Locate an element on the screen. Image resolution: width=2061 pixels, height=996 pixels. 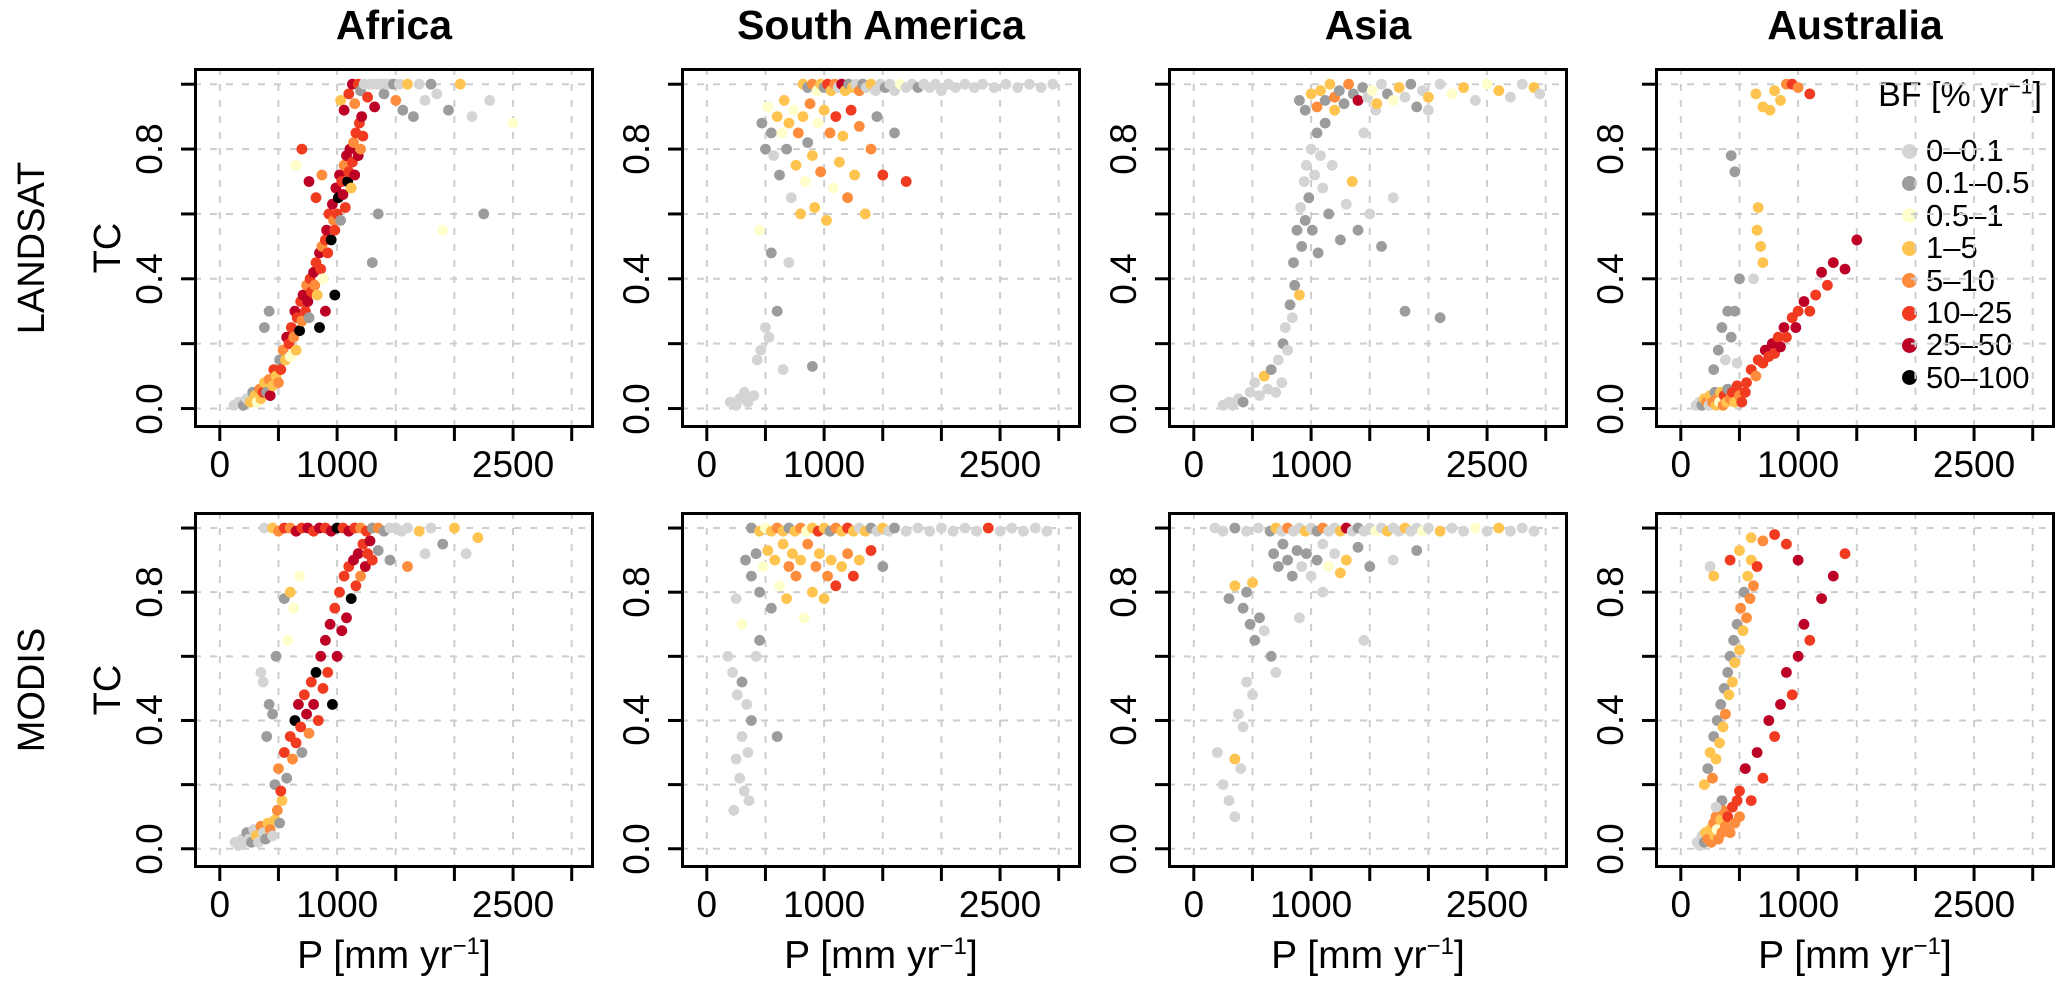
x-axis-title-africa: P [mm yr−1] is located at coordinates (394, 956).